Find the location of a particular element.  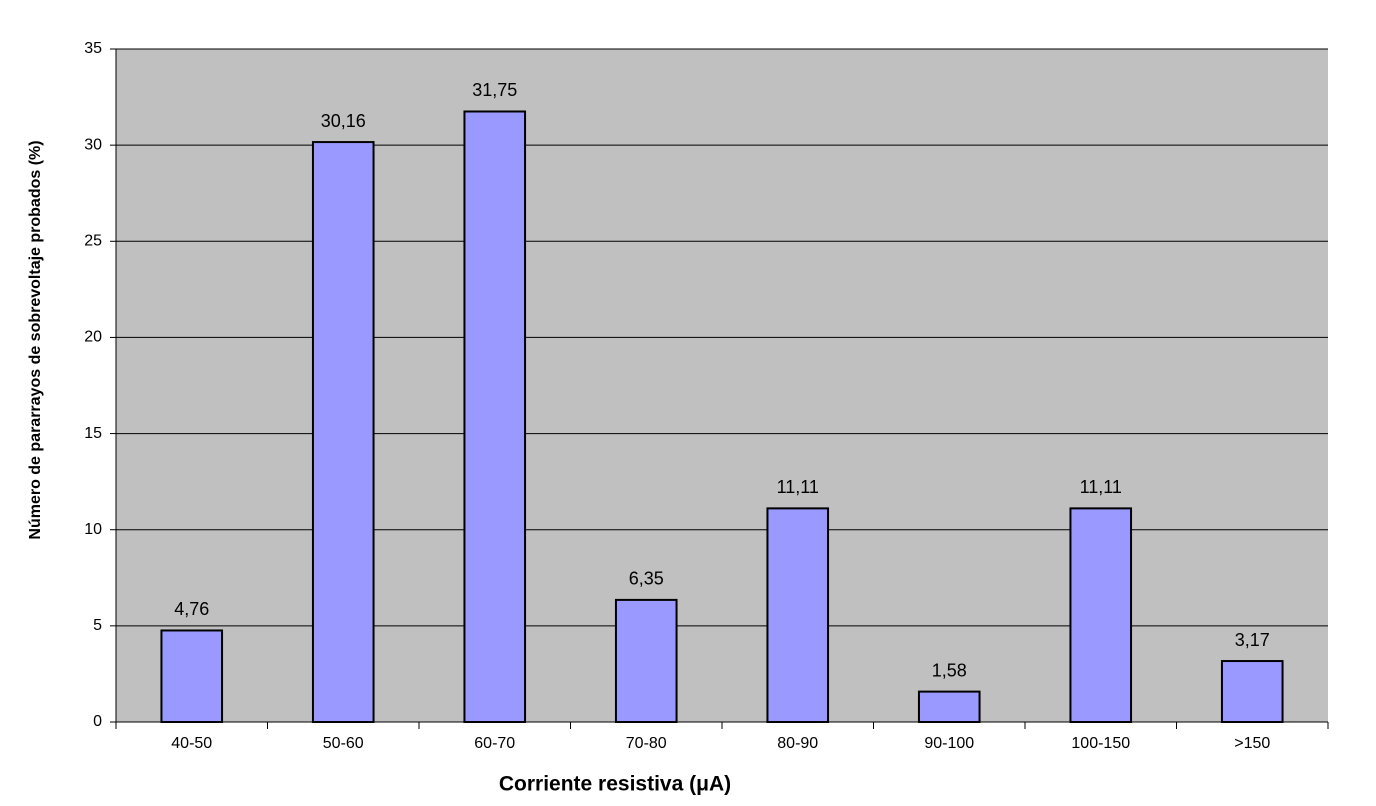

value-label: 30,16 is located at coordinates (343, 121).